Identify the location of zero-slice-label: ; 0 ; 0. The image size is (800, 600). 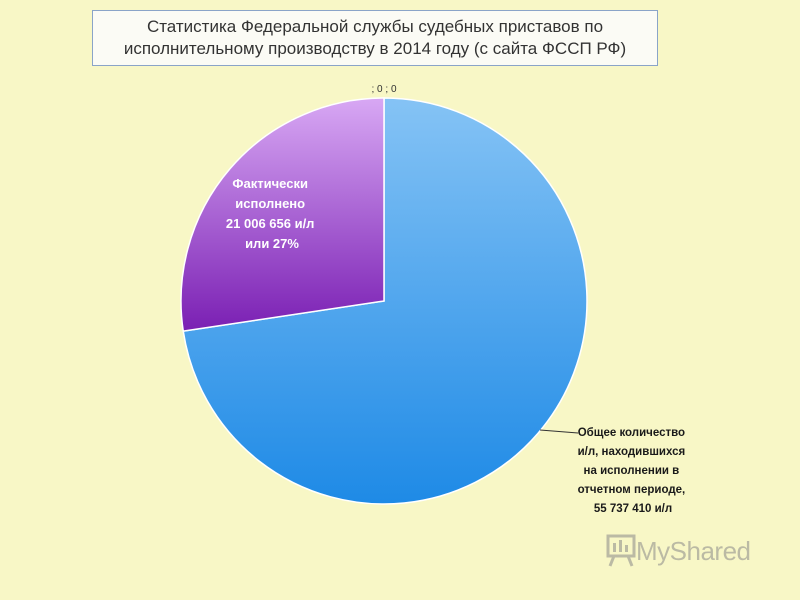
(383, 89).